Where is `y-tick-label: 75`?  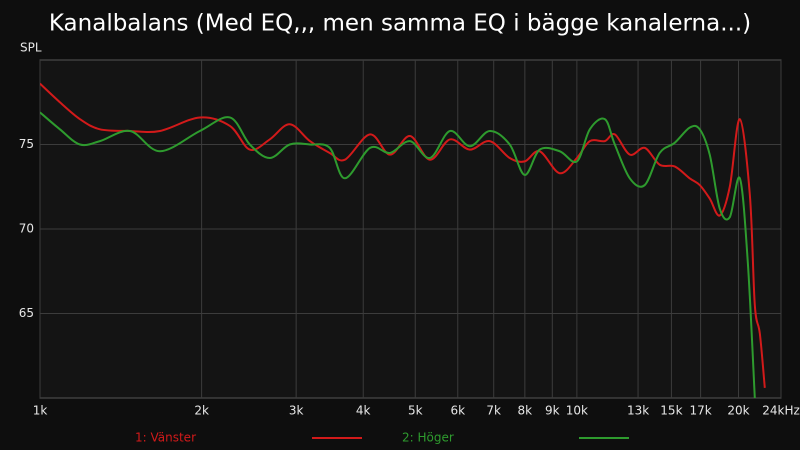
y-tick-label: 75 is located at coordinates (26, 144).